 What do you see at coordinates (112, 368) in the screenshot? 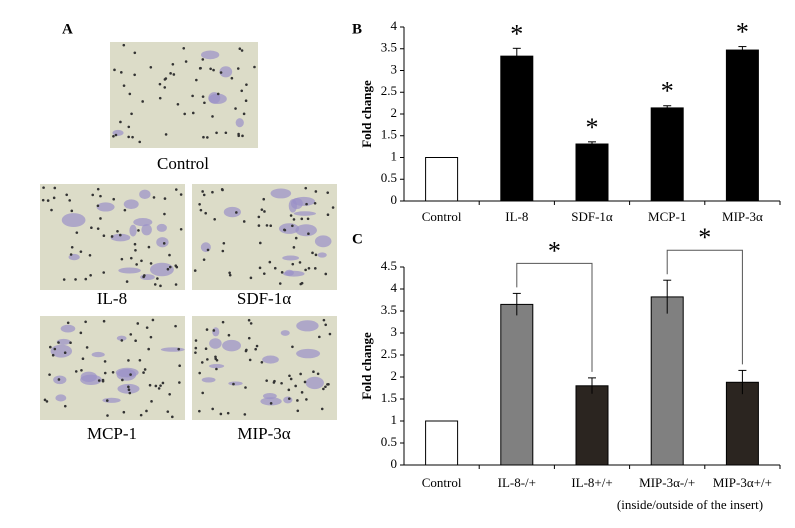
I see `micrograph` at bounding box center [112, 368].